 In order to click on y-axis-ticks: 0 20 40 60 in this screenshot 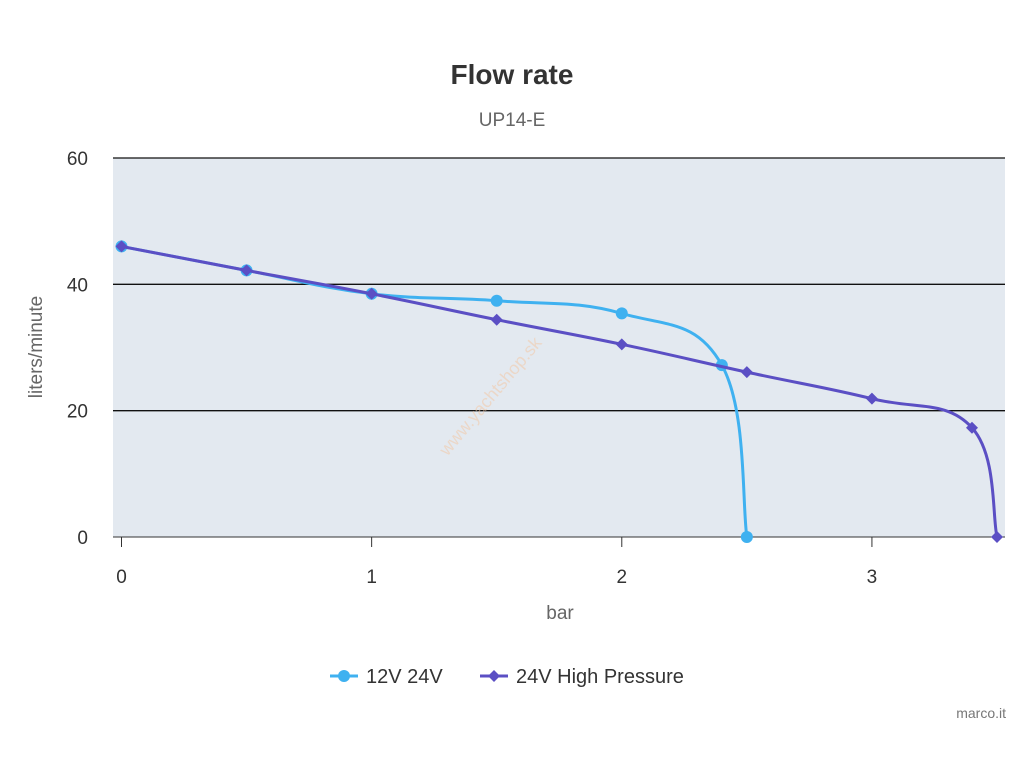, I will do `click(77, 349)`.